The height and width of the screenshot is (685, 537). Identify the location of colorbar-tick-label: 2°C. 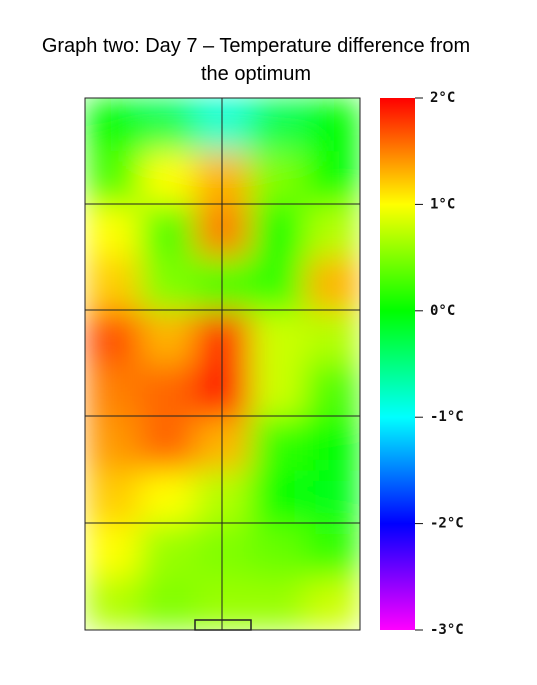
(442, 98).